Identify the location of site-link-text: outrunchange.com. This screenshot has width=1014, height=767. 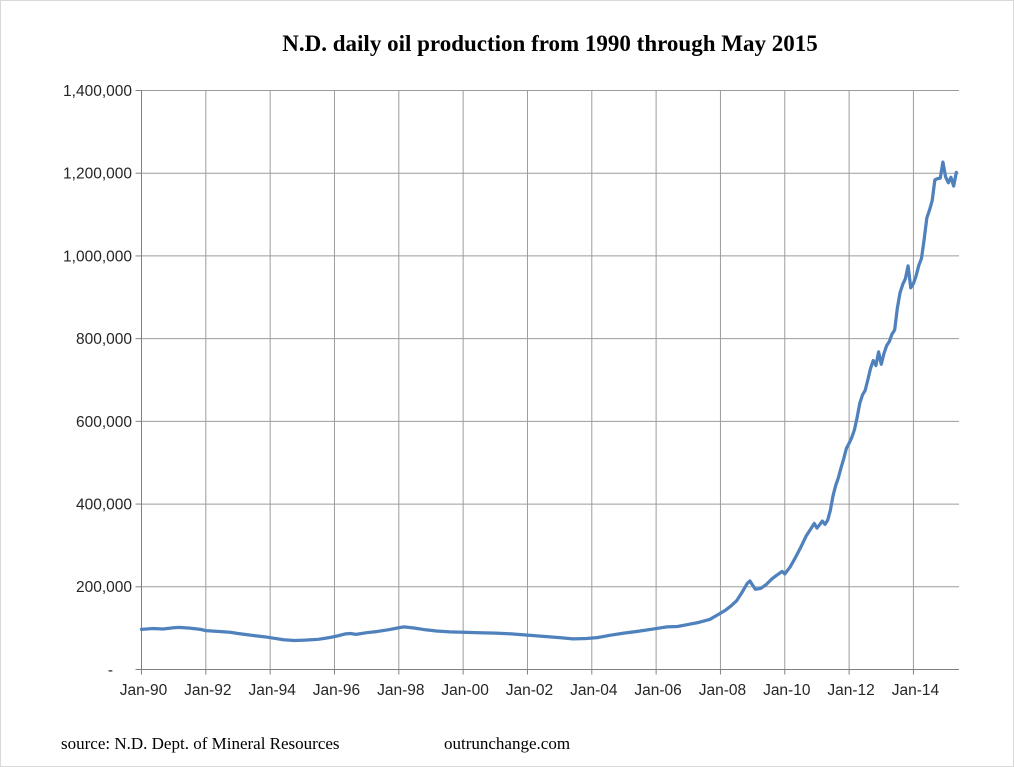
(507, 743).